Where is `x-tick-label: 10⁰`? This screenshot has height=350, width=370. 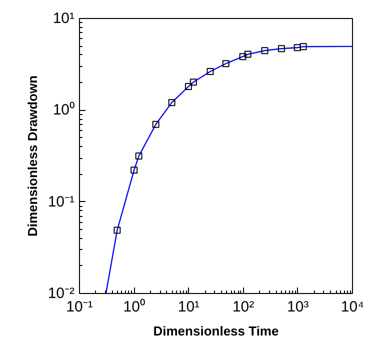
x-tick-label: 10⁰ is located at coordinates (134, 307).